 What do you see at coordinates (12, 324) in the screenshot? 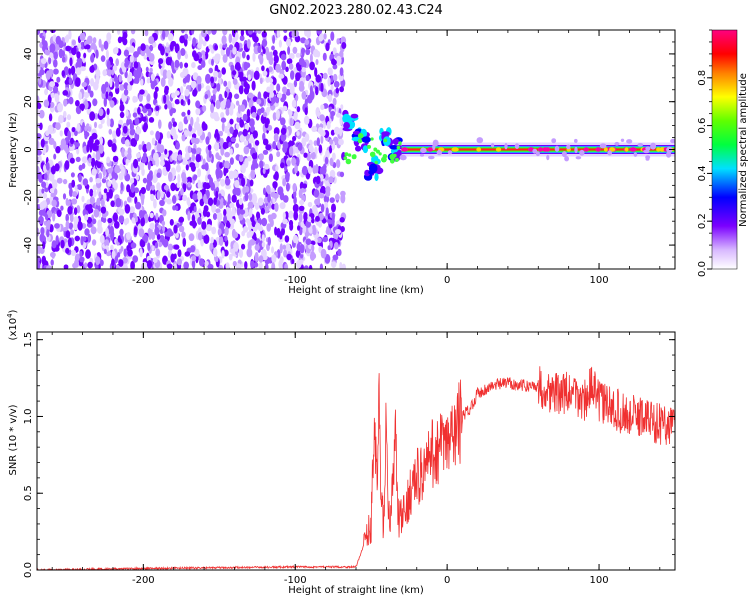
I see `snr-y-scale: (x104)` at bounding box center [12, 324].